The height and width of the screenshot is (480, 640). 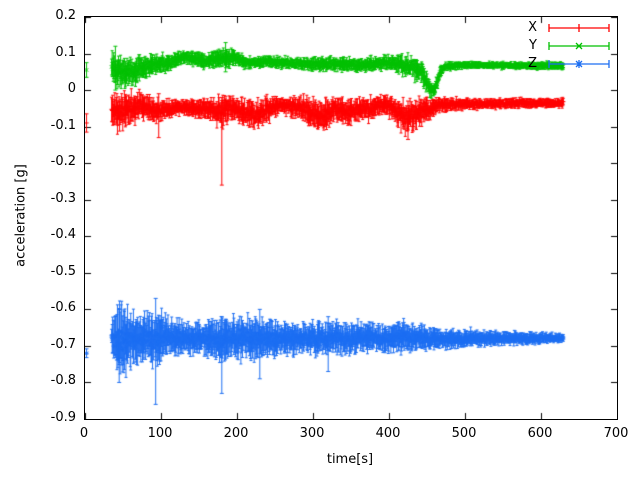 I want to click on x-tick-label: 400, so click(x=388, y=433).